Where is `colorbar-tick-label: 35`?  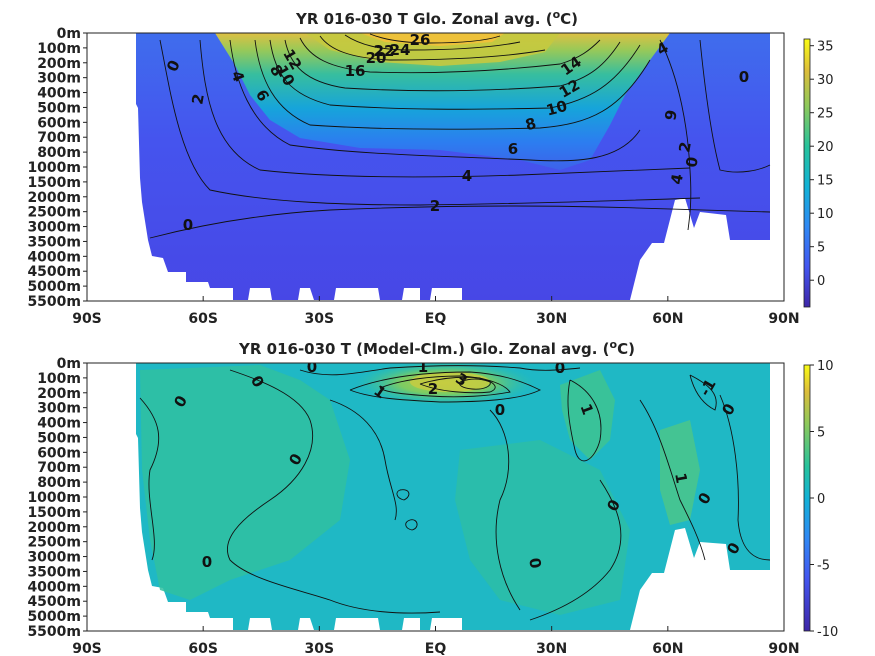 colorbar-tick-label: 35 is located at coordinates (825, 47).